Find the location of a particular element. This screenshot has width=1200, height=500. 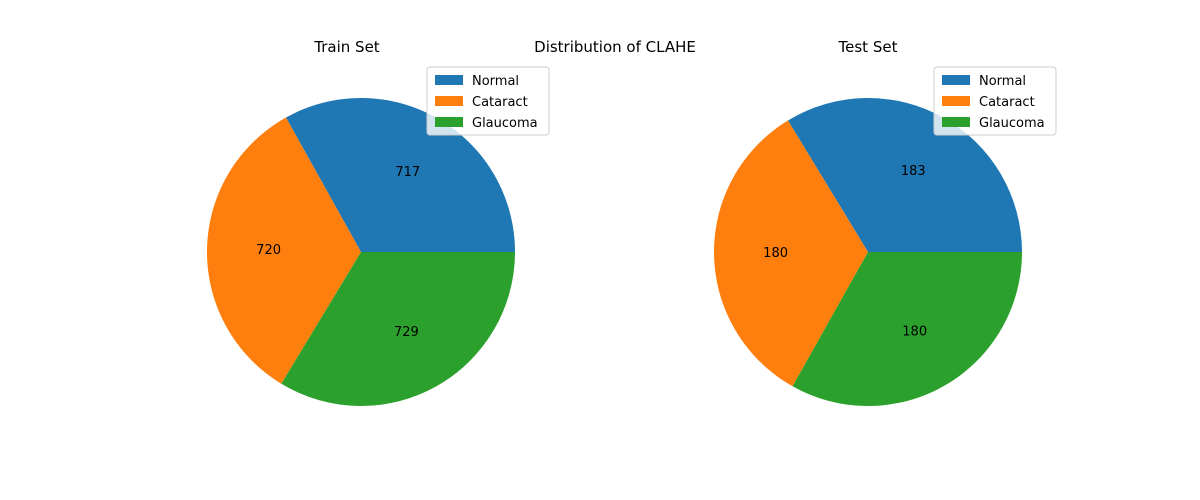

train-slice-cataract is located at coordinates (283, 250).